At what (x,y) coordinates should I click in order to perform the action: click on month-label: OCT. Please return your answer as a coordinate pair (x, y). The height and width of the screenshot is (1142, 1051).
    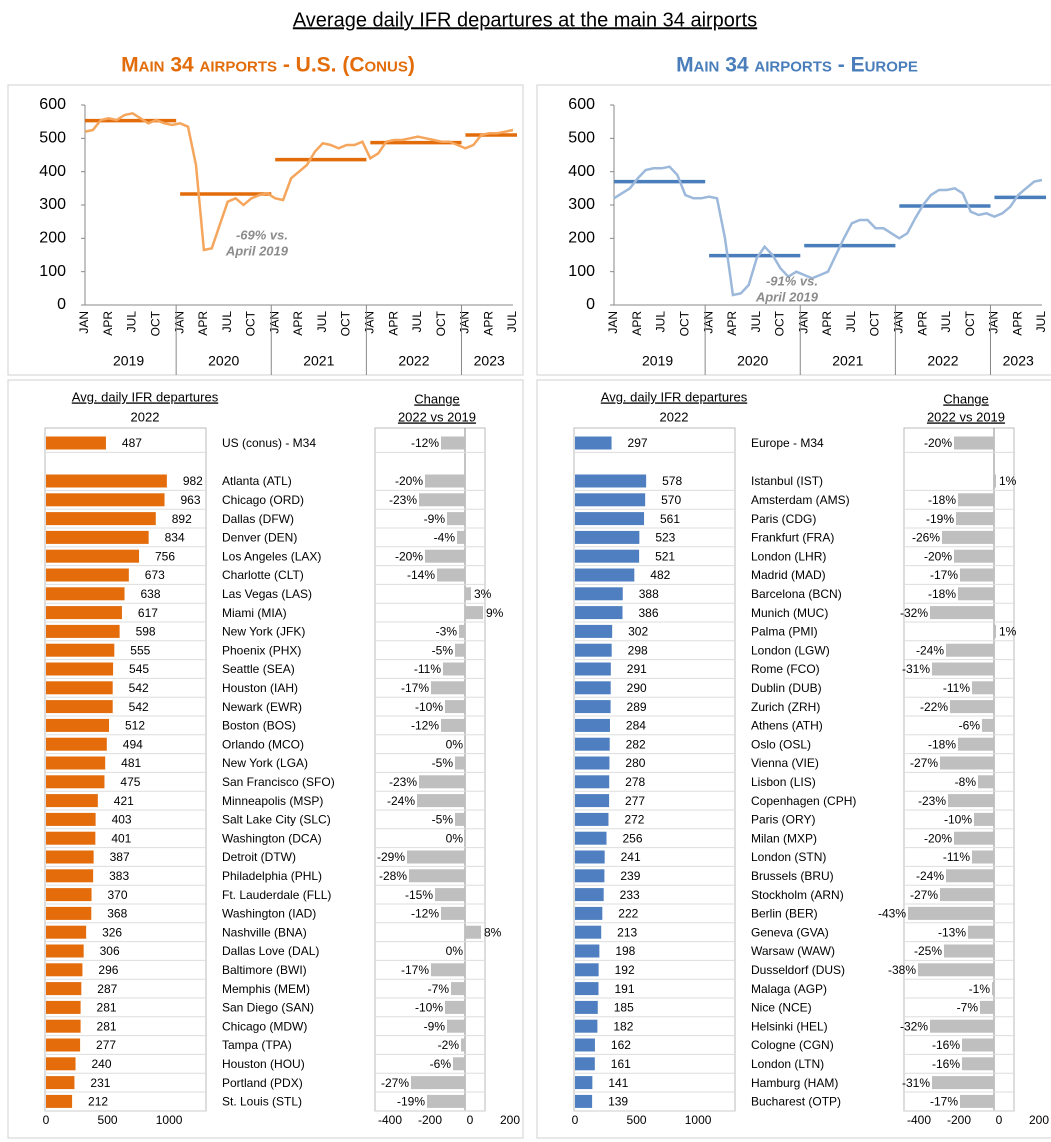
    Looking at the image, I should click on (780, 323).